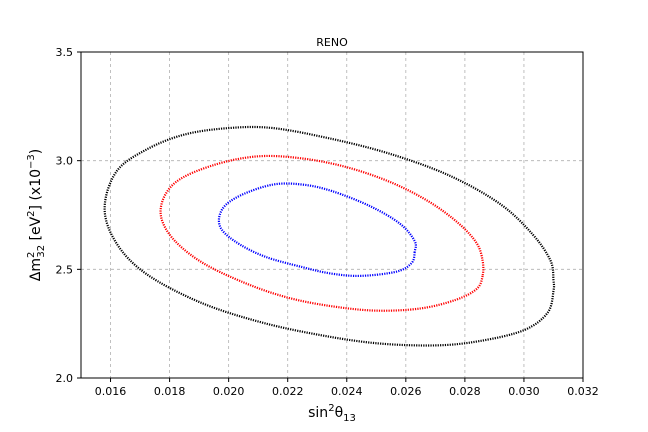  What do you see at coordinates (349, 418) in the screenshot?
I see `x-axis-label-sub: 13` at bounding box center [349, 418].